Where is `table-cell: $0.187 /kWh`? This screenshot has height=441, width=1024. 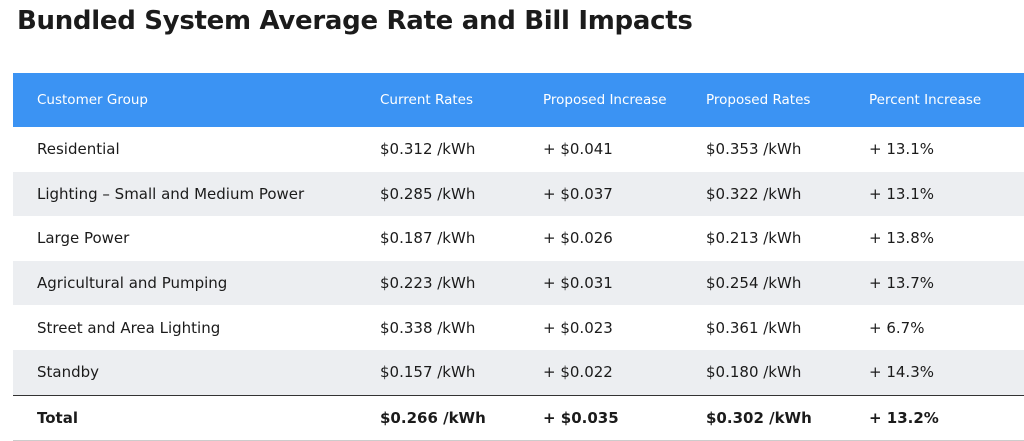 table-cell: $0.187 /kWh is located at coordinates (428, 238).